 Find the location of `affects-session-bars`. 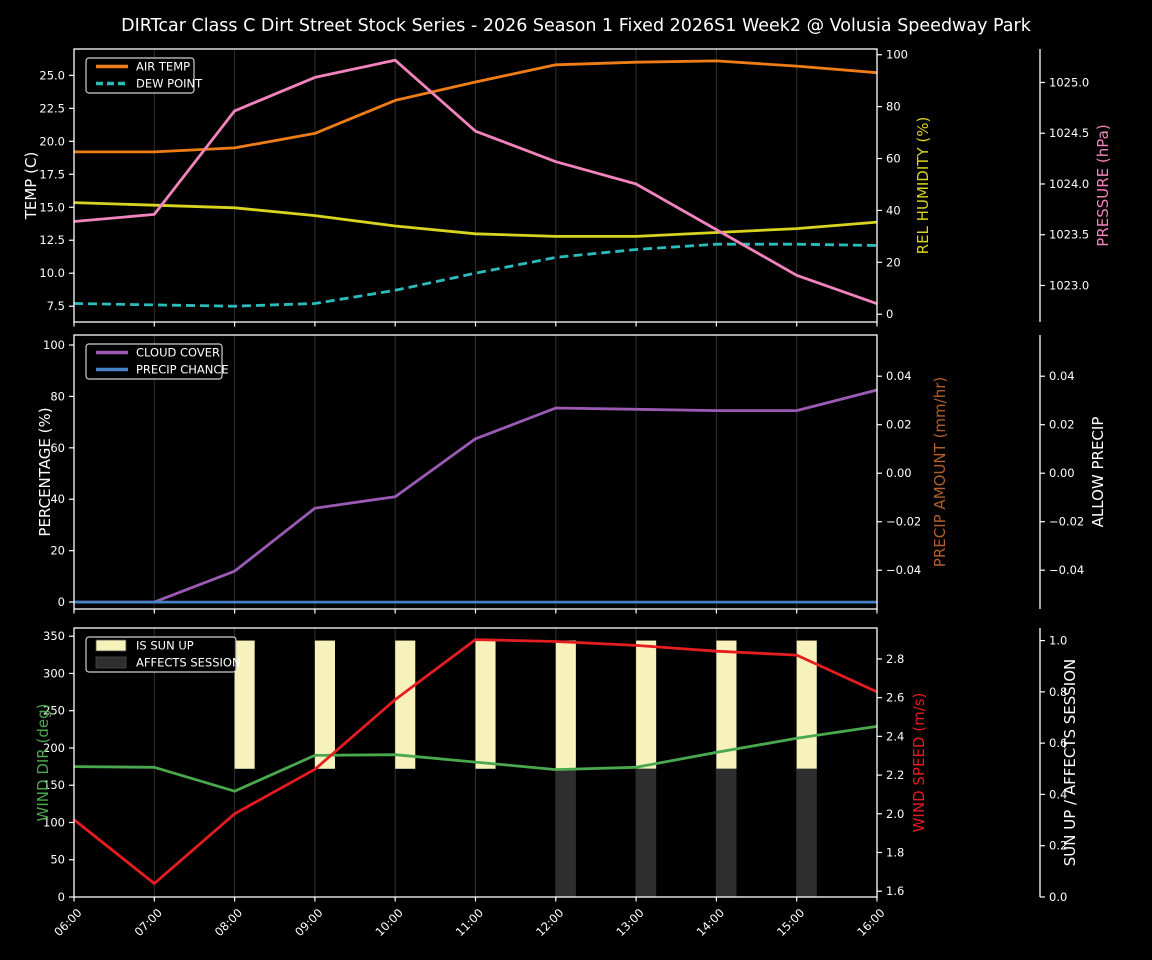

affects-session-bars is located at coordinates (686, 832).